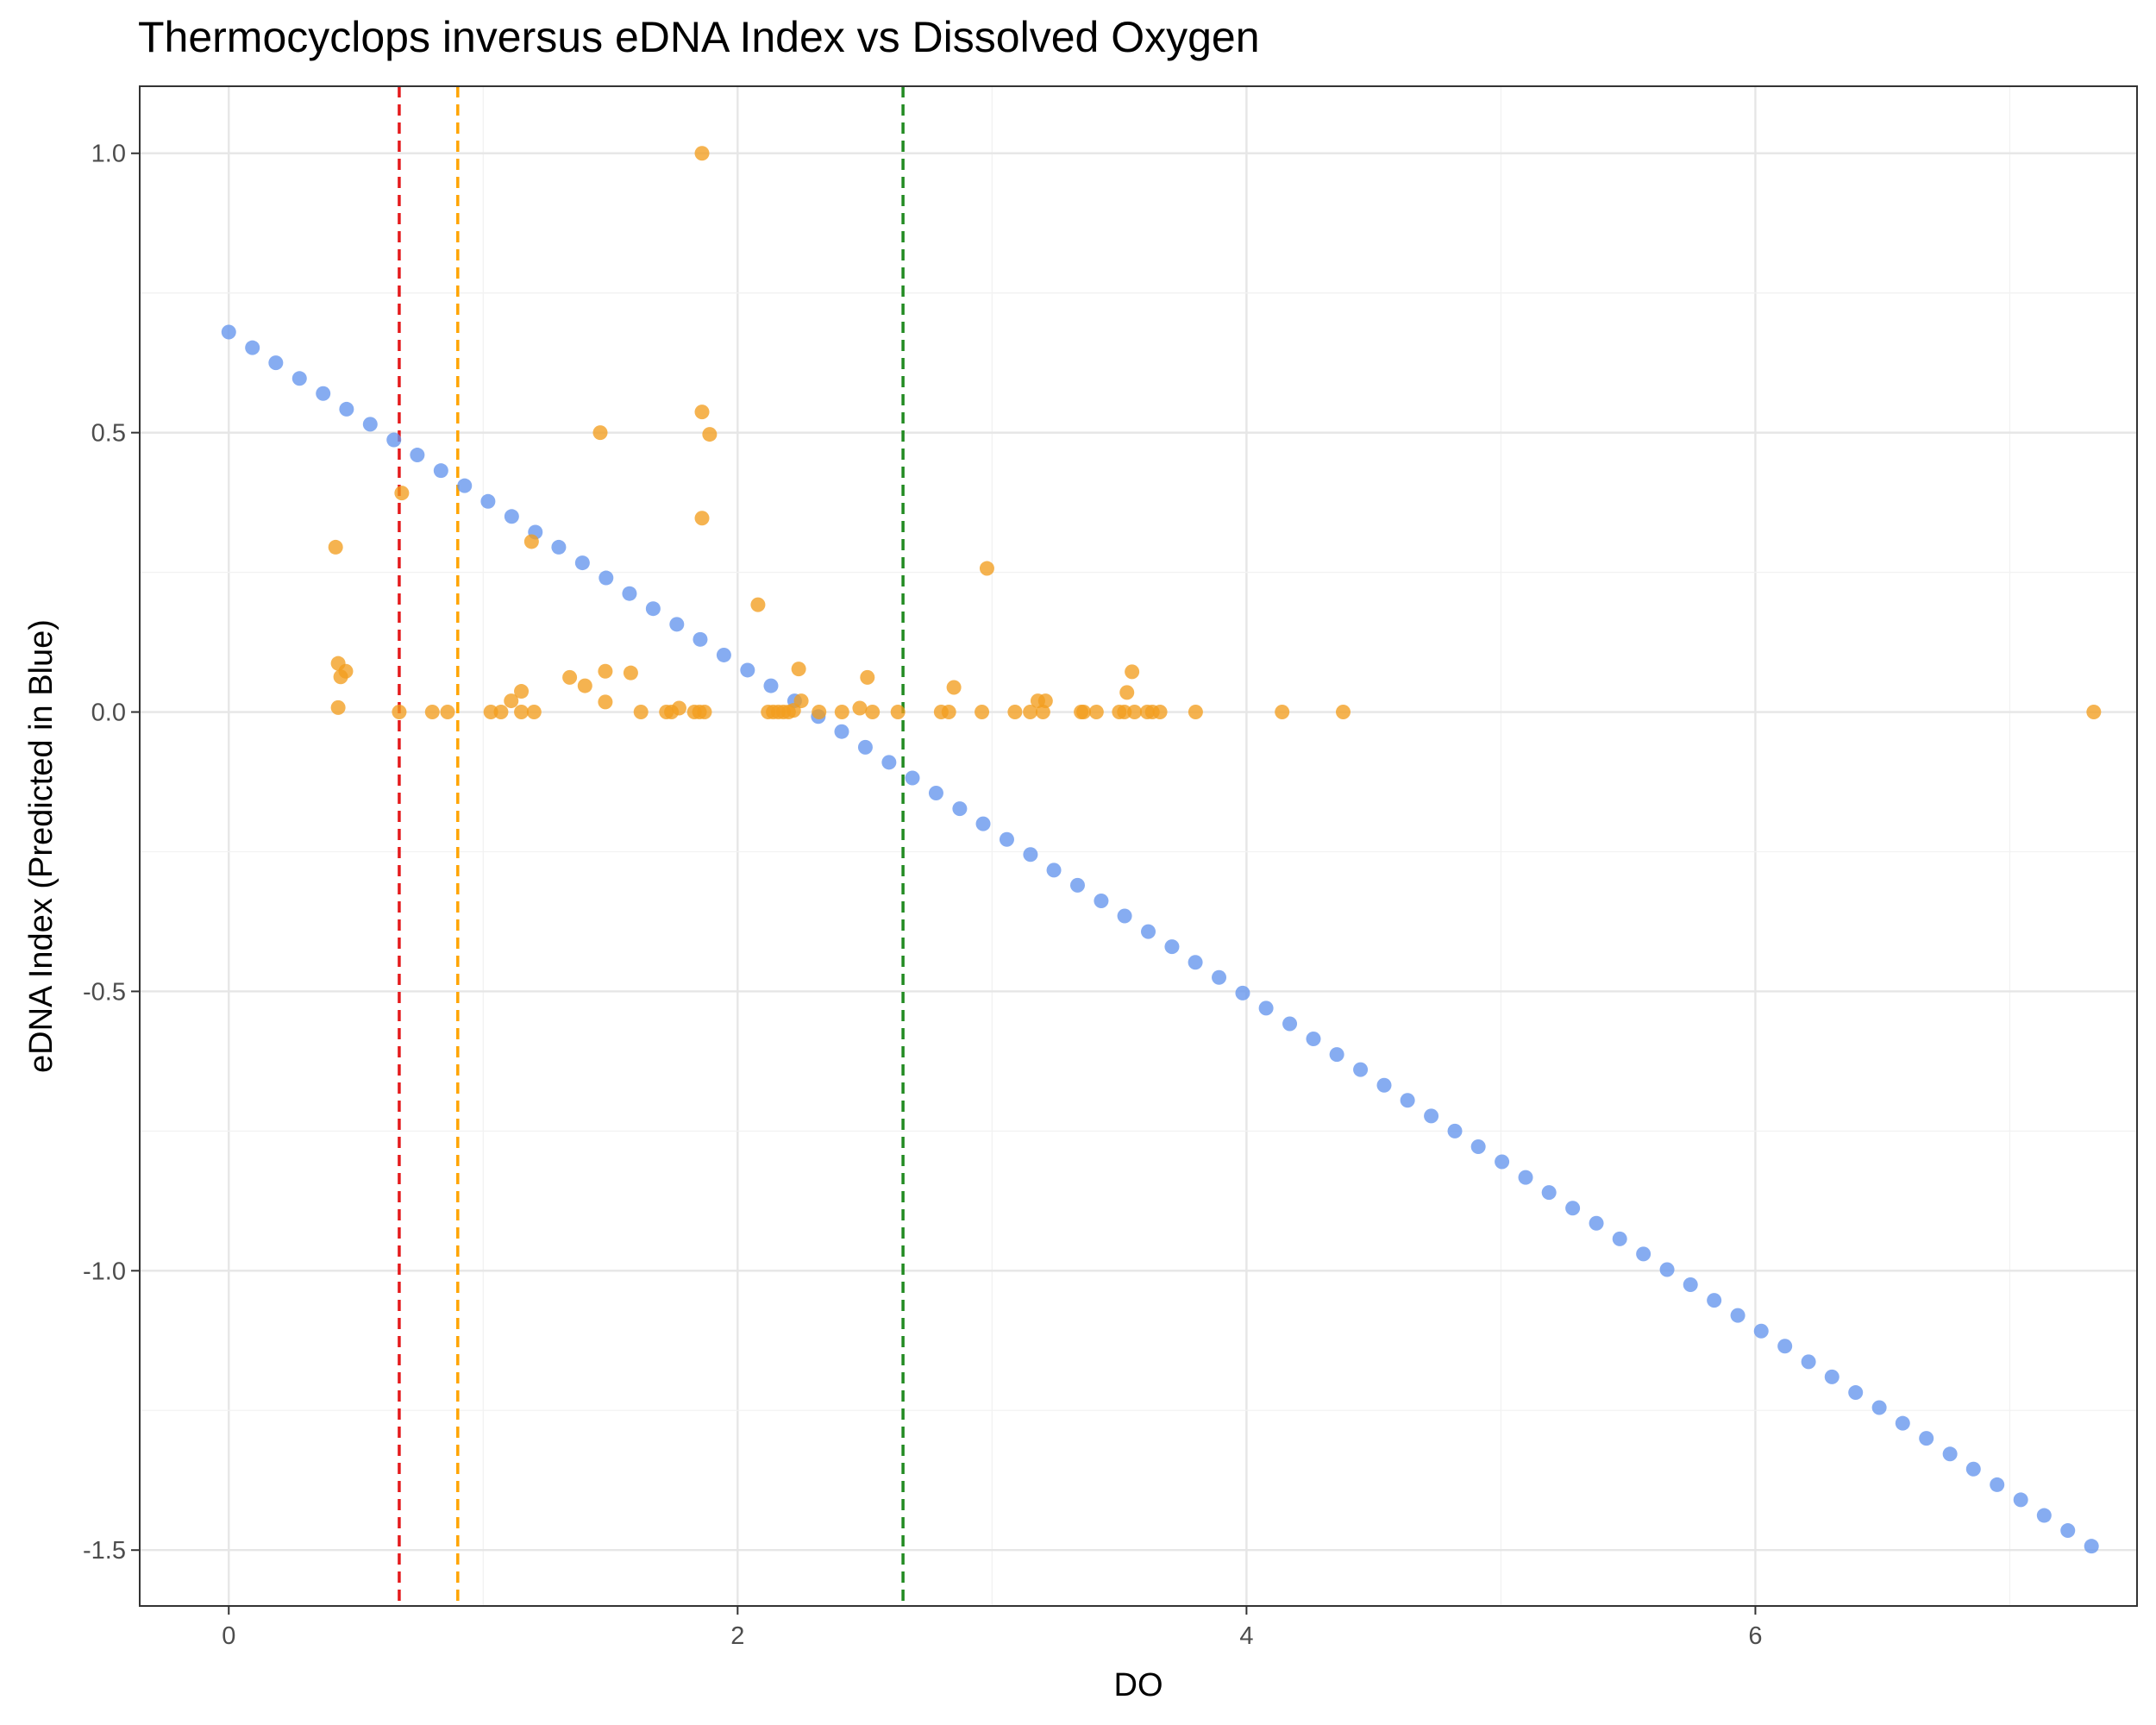 This screenshot has height=1725, width=2156. I want to click on y-tick-label: -1.0, so click(104, 1272).